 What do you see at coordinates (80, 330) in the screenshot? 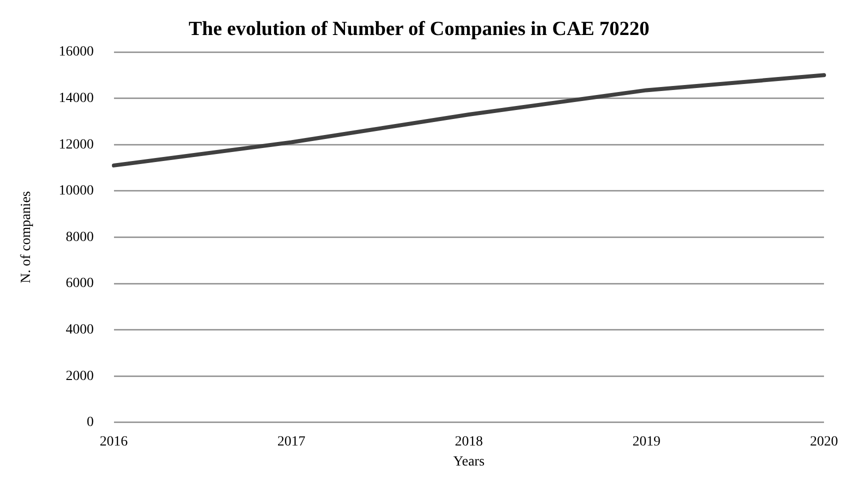
I see `y-tick-label: 4000` at bounding box center [80, 330].